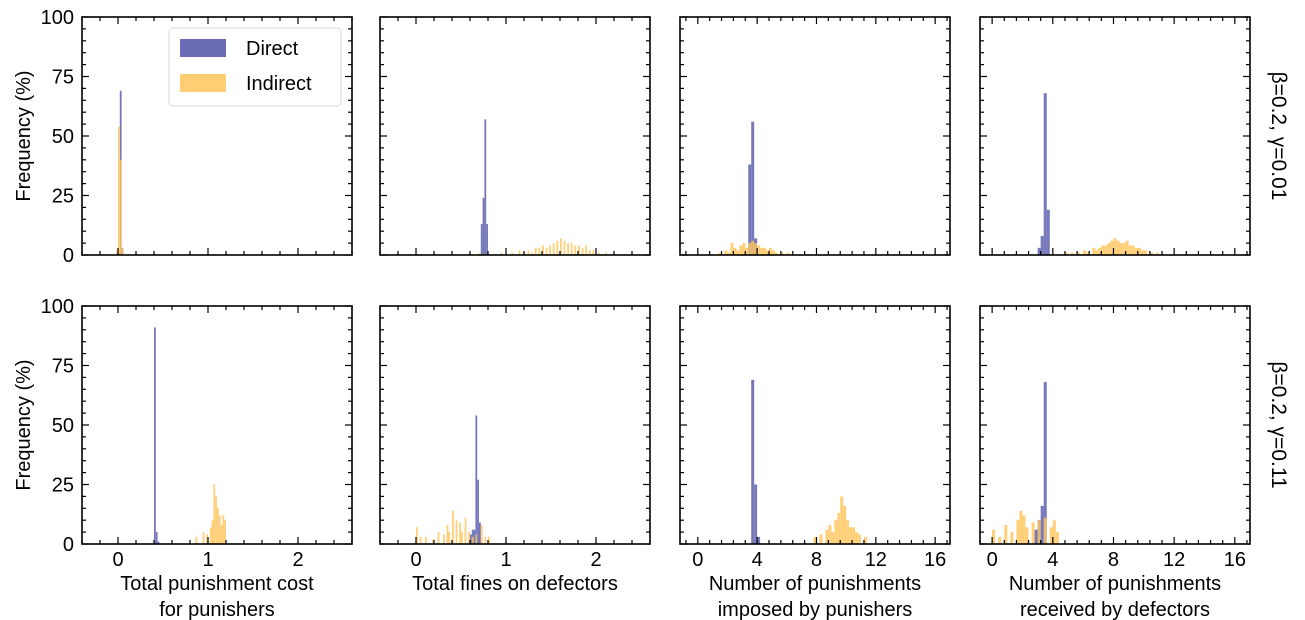 The image size is (1305, 620). Describe the element at coordinates (217, 584) in the screenshot. I see `x-axis-label: Total punishment cost` at that location.